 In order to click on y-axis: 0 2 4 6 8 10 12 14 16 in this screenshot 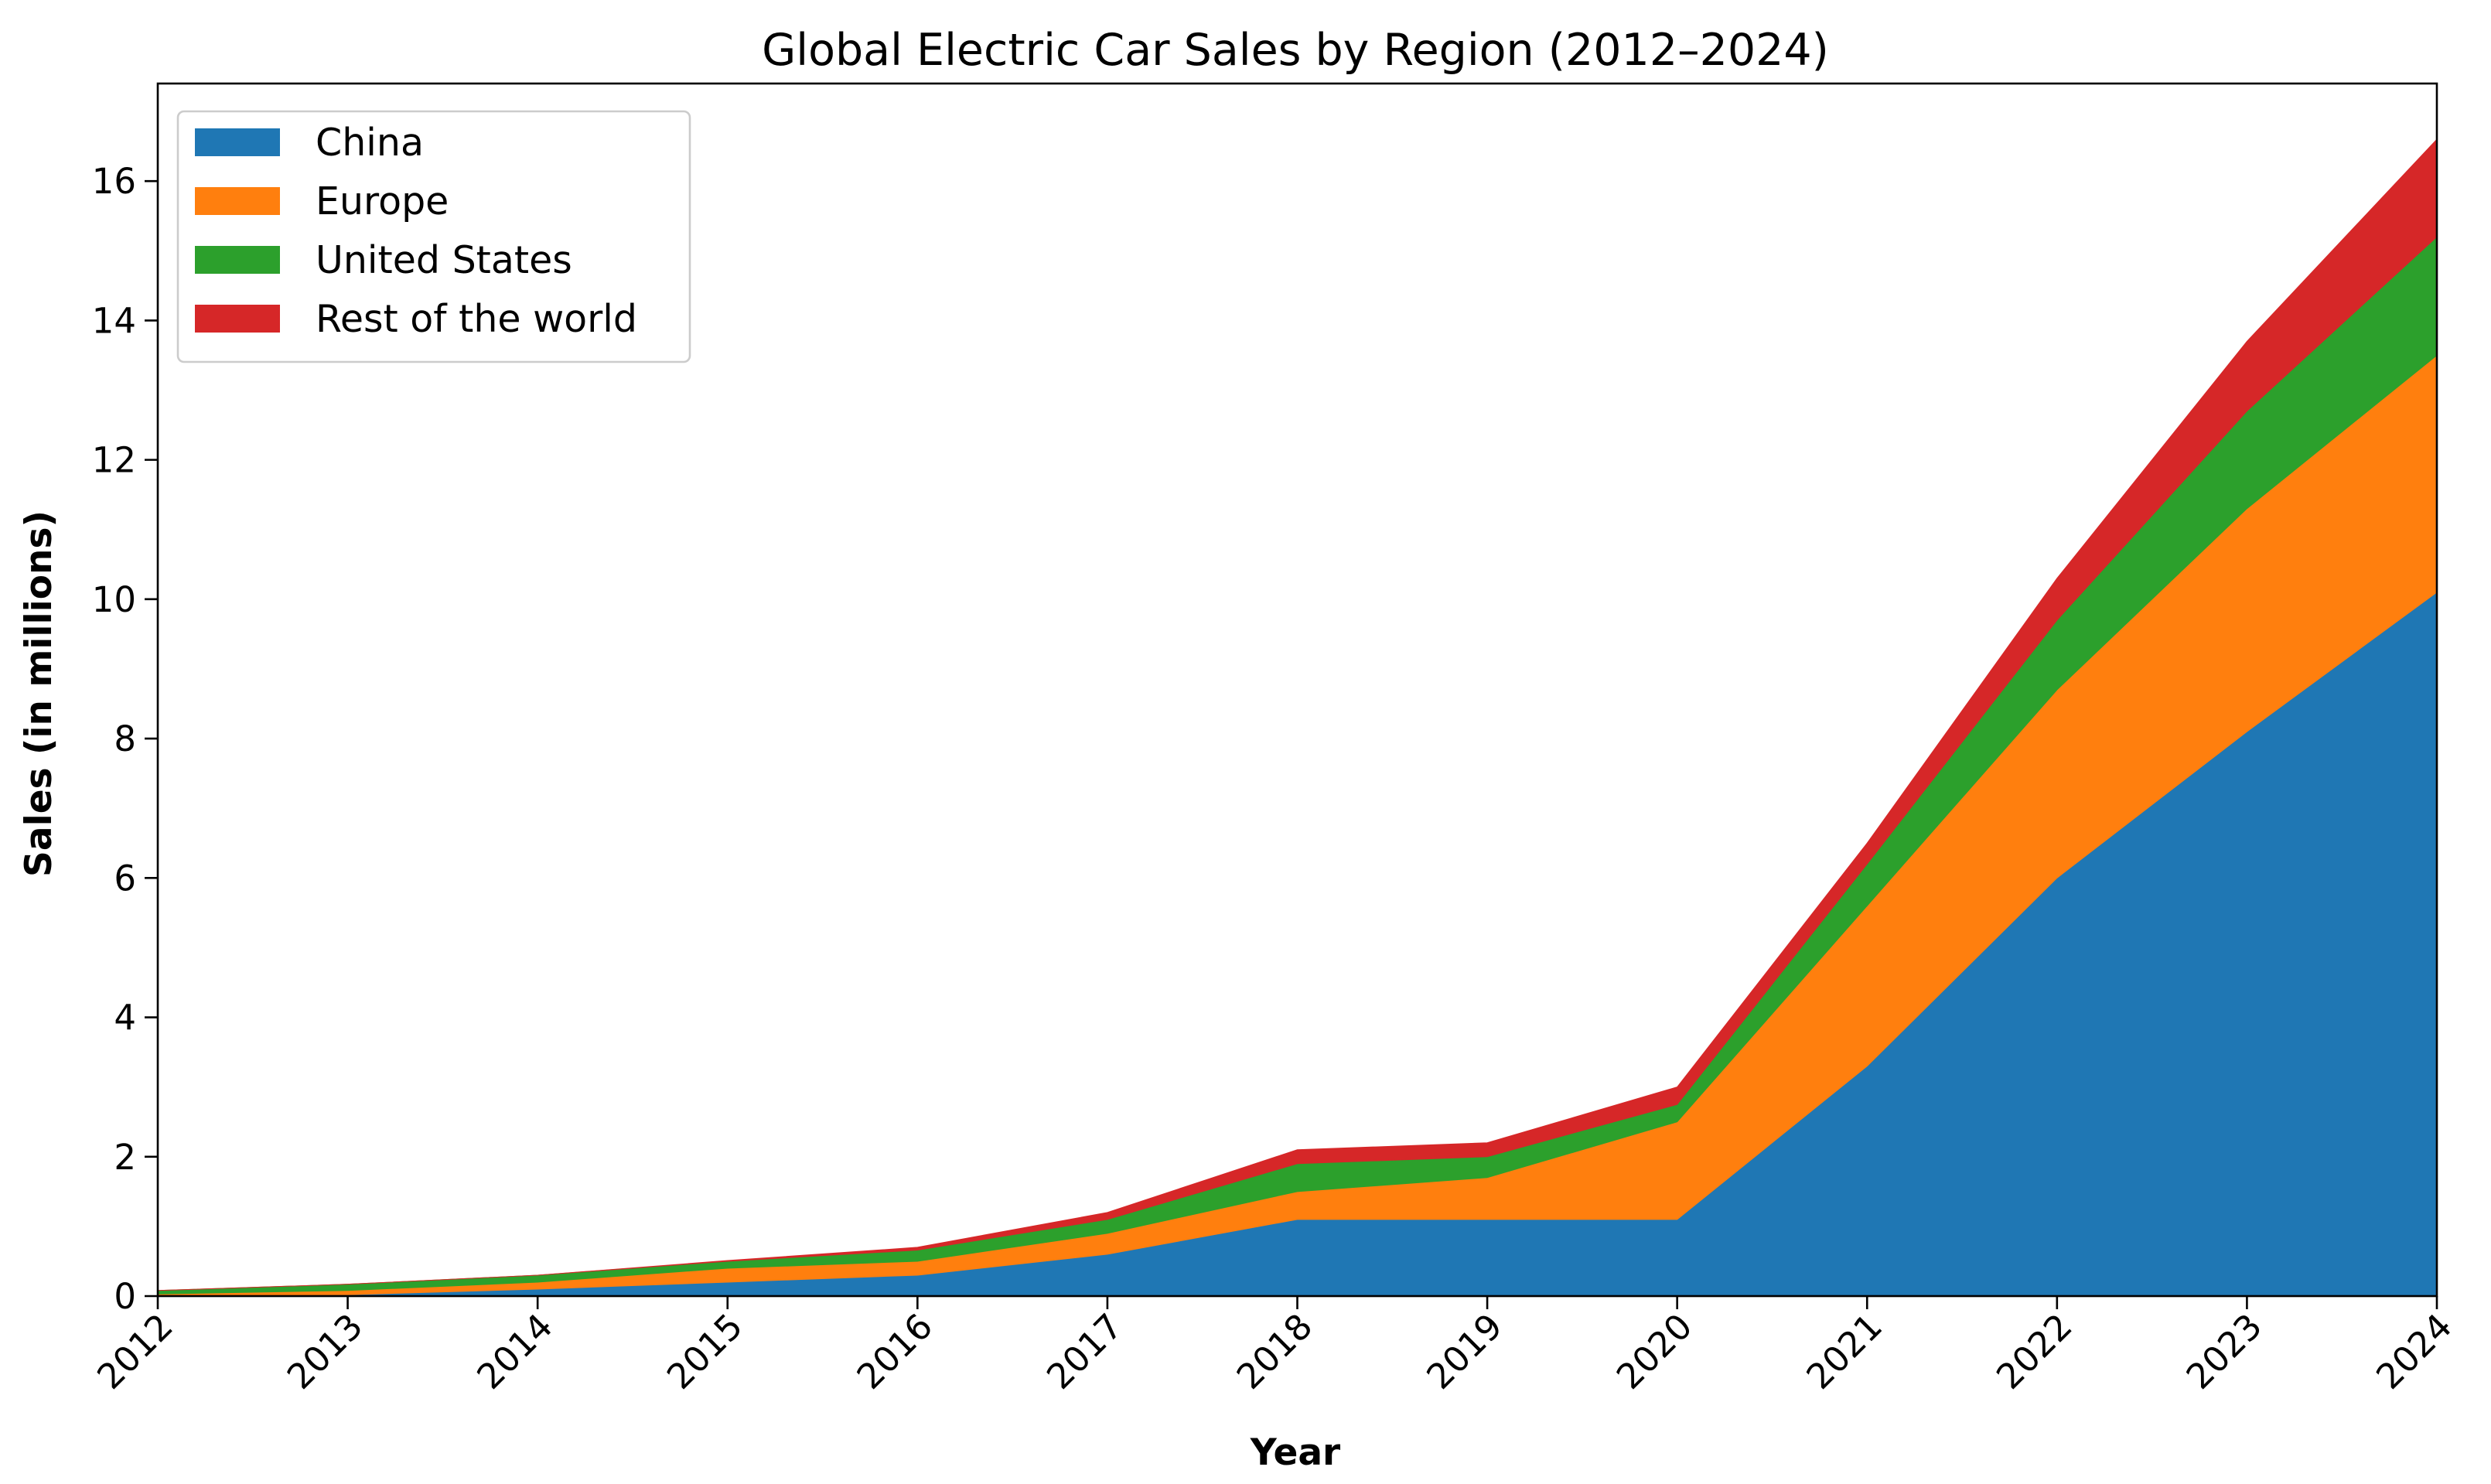, I will do `click(125, 739)`.